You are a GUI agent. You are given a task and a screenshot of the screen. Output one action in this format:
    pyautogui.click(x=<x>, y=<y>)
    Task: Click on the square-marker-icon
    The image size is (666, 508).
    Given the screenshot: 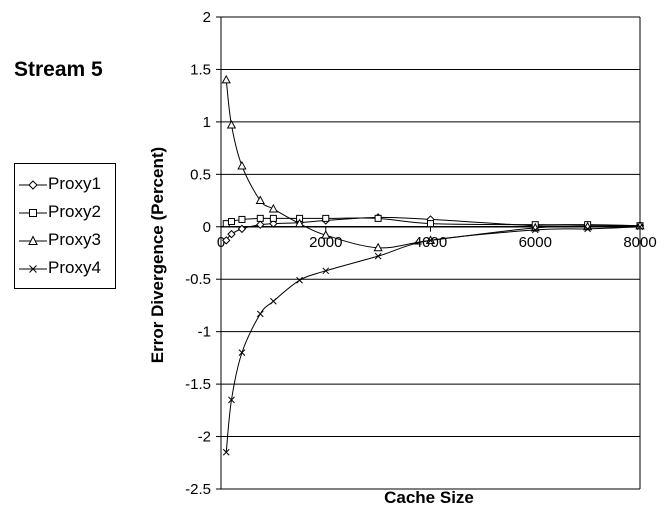 What is the action you would take?
    pyautogui.click(x=33, y=213)
    